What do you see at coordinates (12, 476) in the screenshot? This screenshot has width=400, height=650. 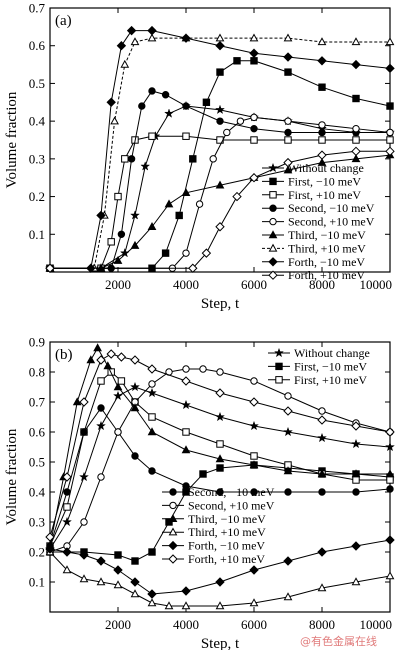 I see `y-axis-label: Volume fraction` at bounding box center [12, 476].